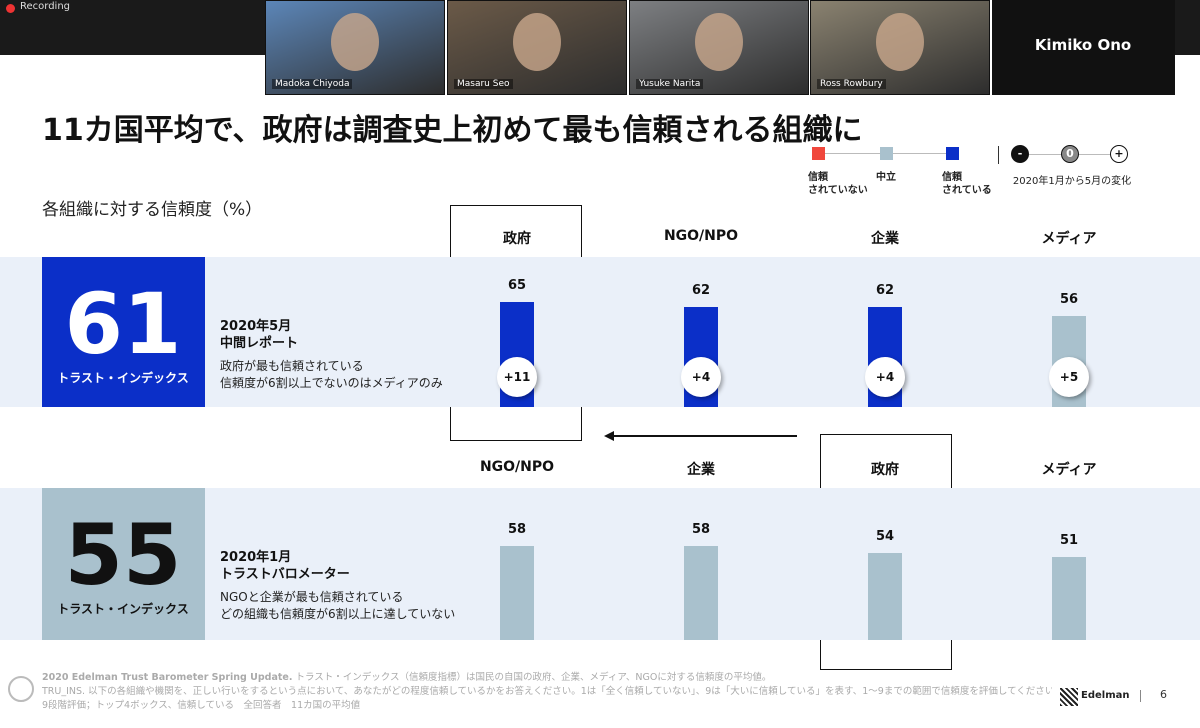 This screenshot has width=1200, height=728. What do you see at coordinates (1119, 154) in the screenshot?
I see `change-mark: +` at bounding box center [1119, 154].